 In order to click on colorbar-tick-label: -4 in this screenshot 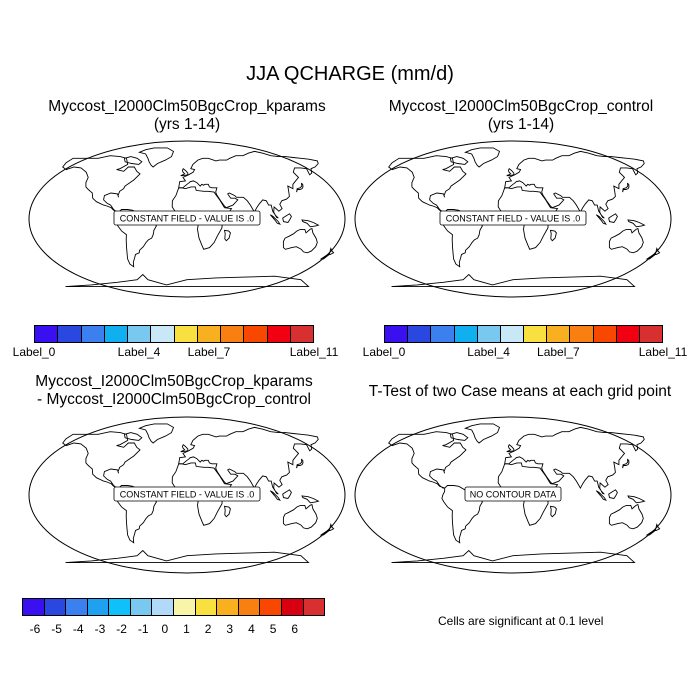, I will do `click(78, 629)`.